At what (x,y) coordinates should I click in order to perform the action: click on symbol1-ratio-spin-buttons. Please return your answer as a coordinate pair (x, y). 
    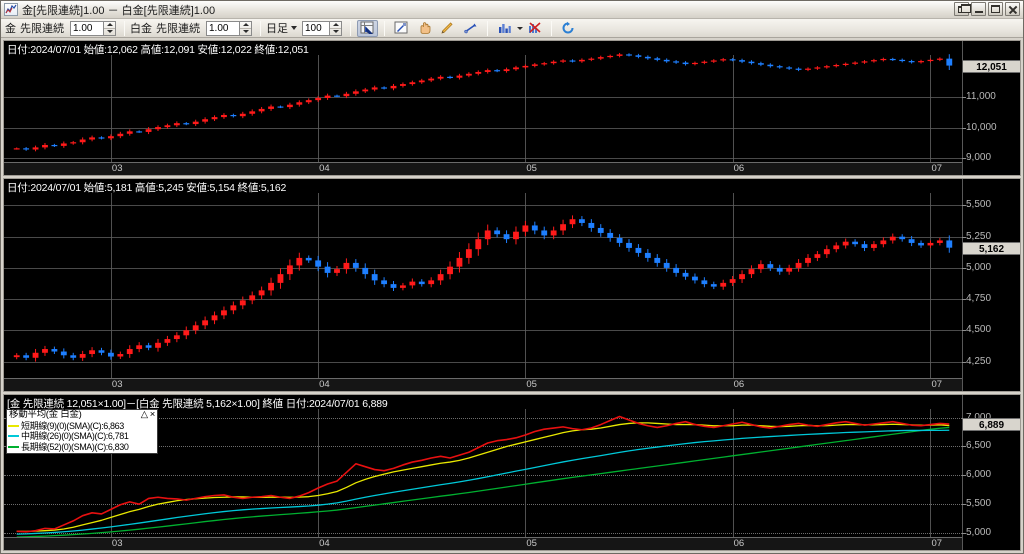
    Looking at the image, I should click on (109, 28).